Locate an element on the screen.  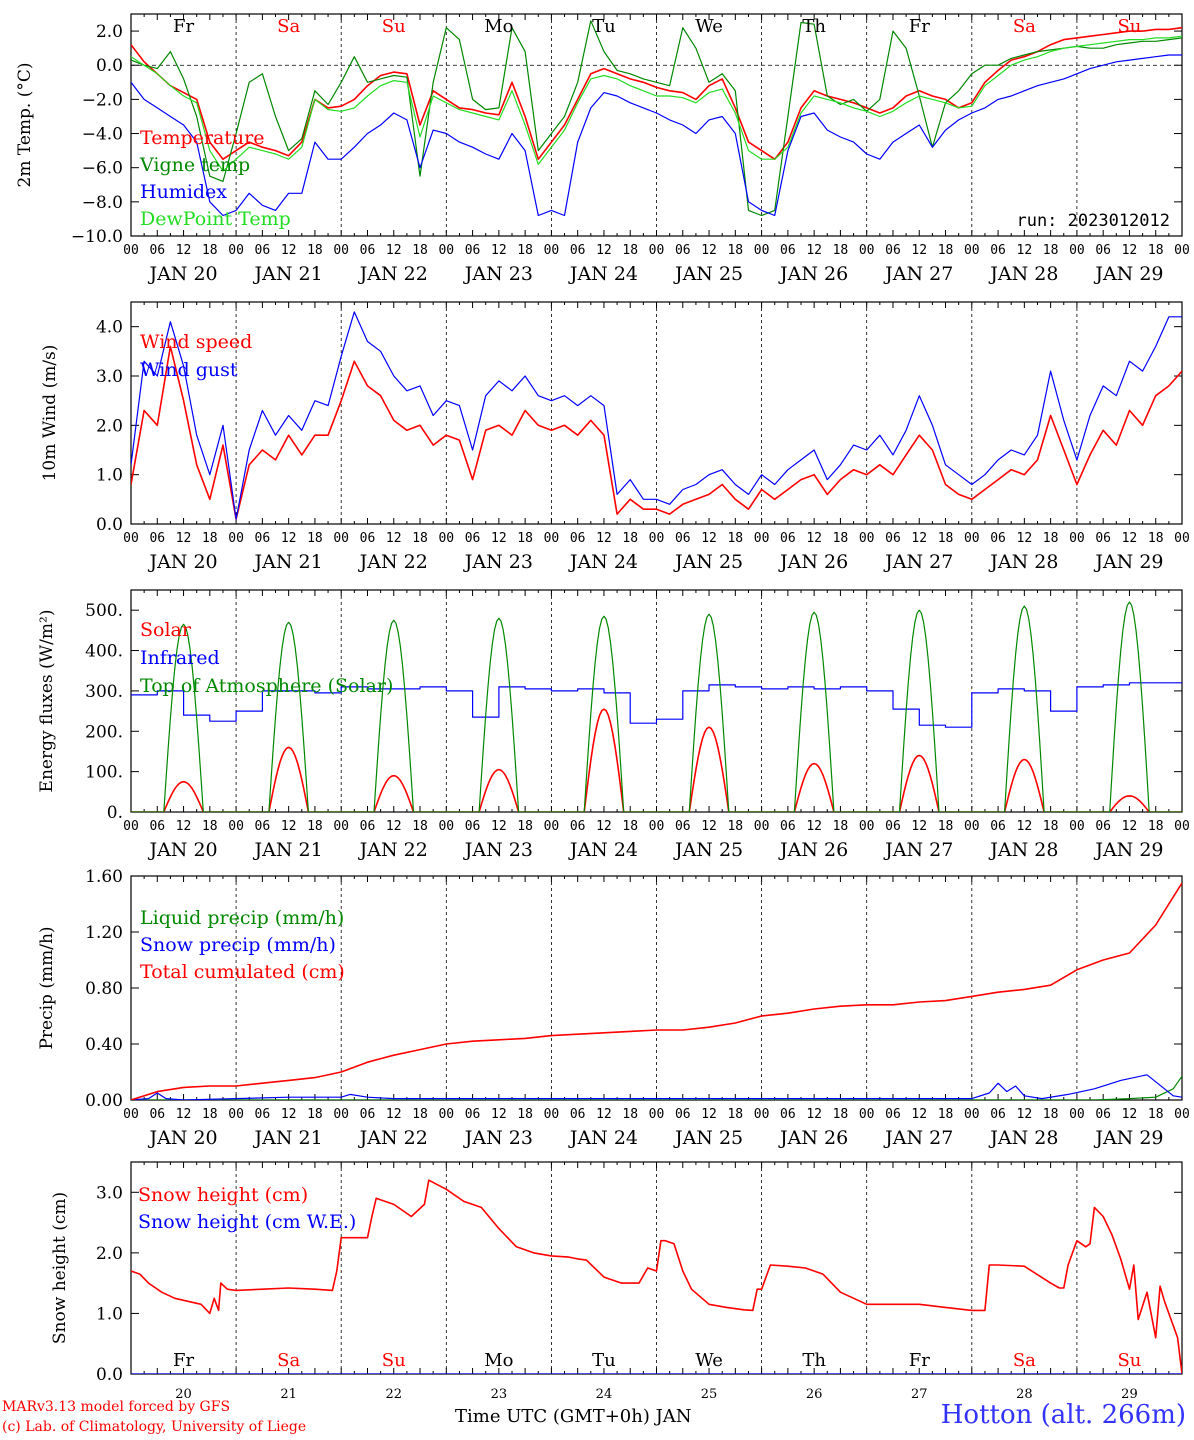
series-line-total-cumulated-cm is located at coordinates (656, 991).